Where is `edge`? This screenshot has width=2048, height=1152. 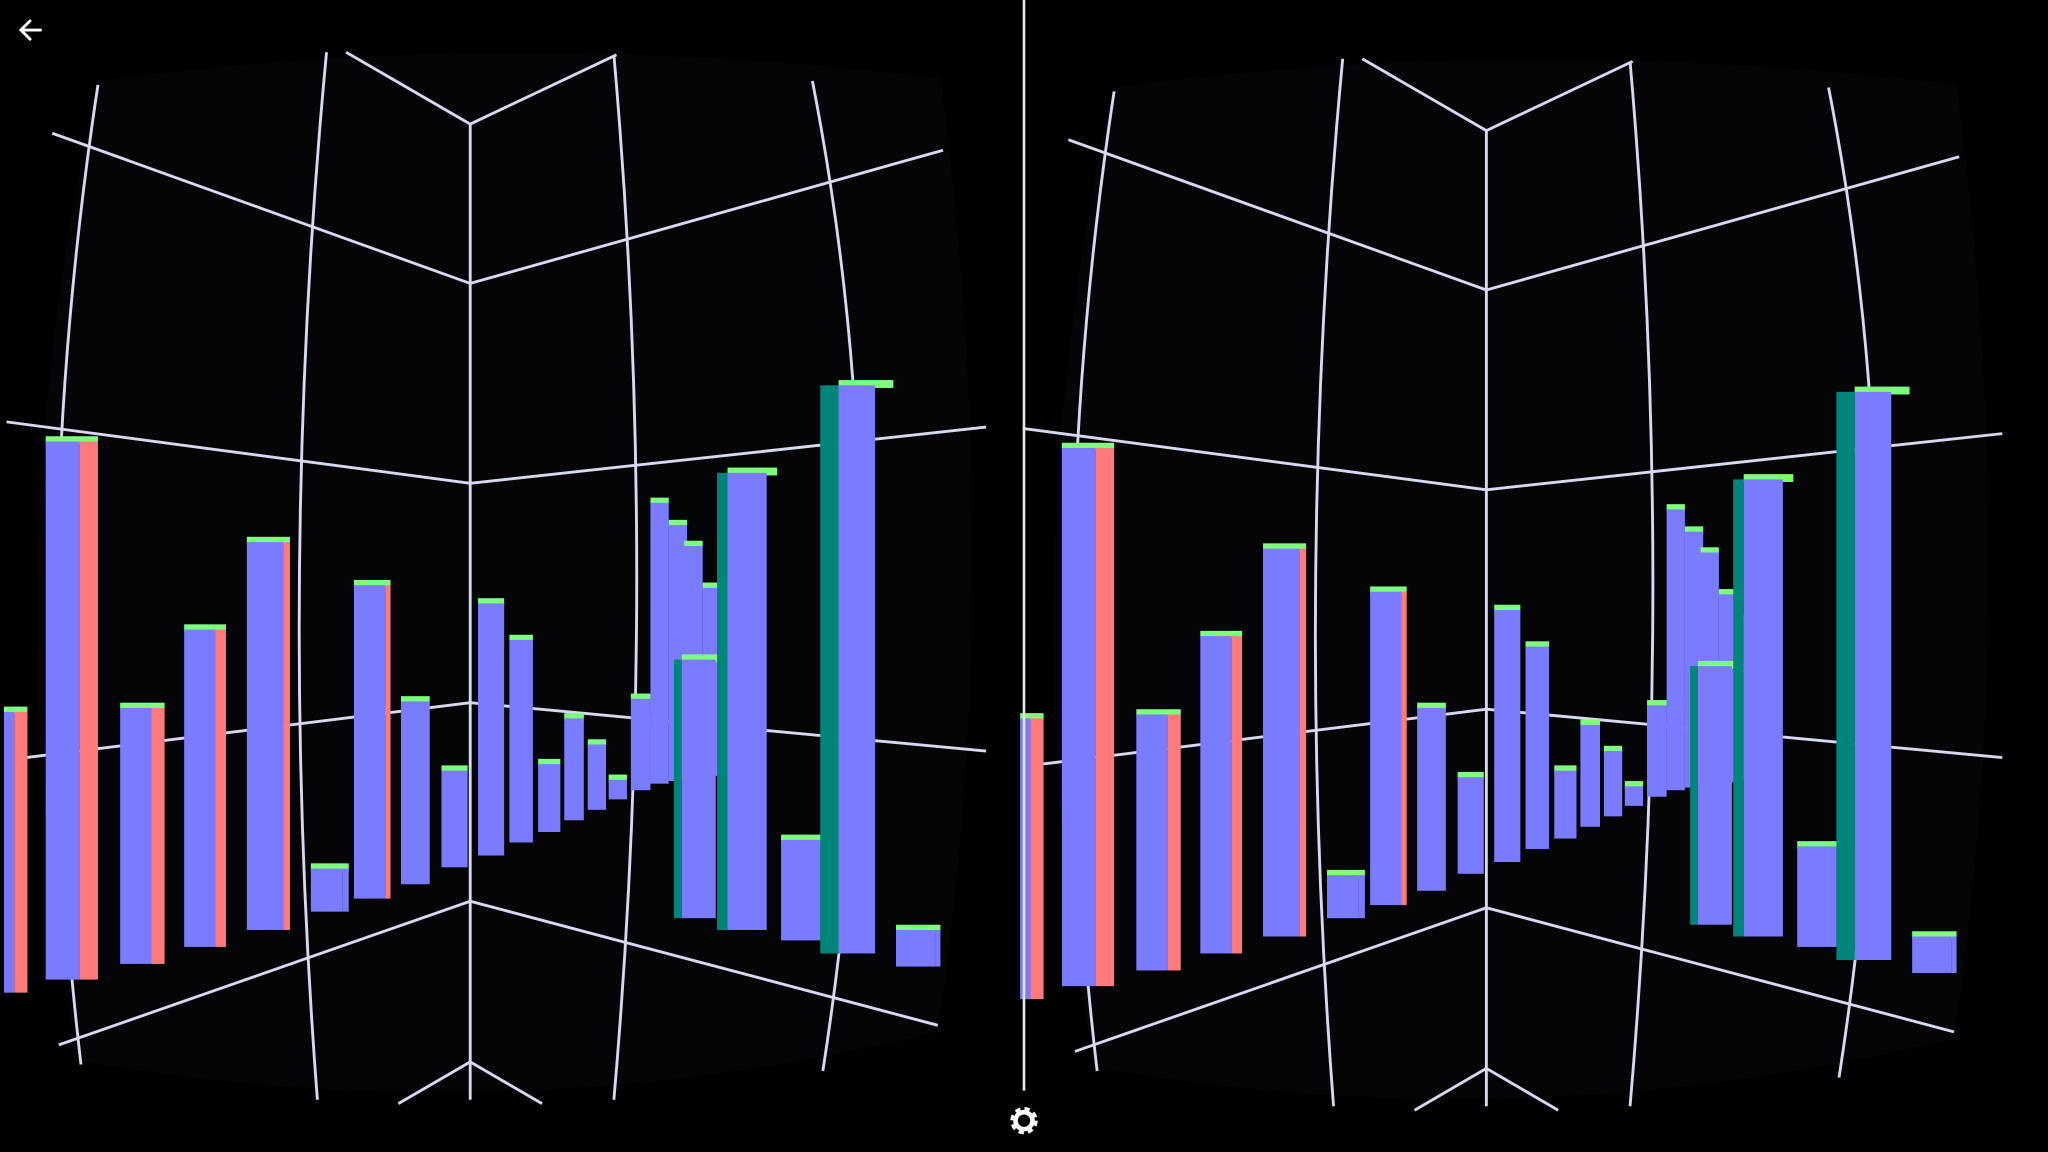
edge is located at coordinates (1, 576).